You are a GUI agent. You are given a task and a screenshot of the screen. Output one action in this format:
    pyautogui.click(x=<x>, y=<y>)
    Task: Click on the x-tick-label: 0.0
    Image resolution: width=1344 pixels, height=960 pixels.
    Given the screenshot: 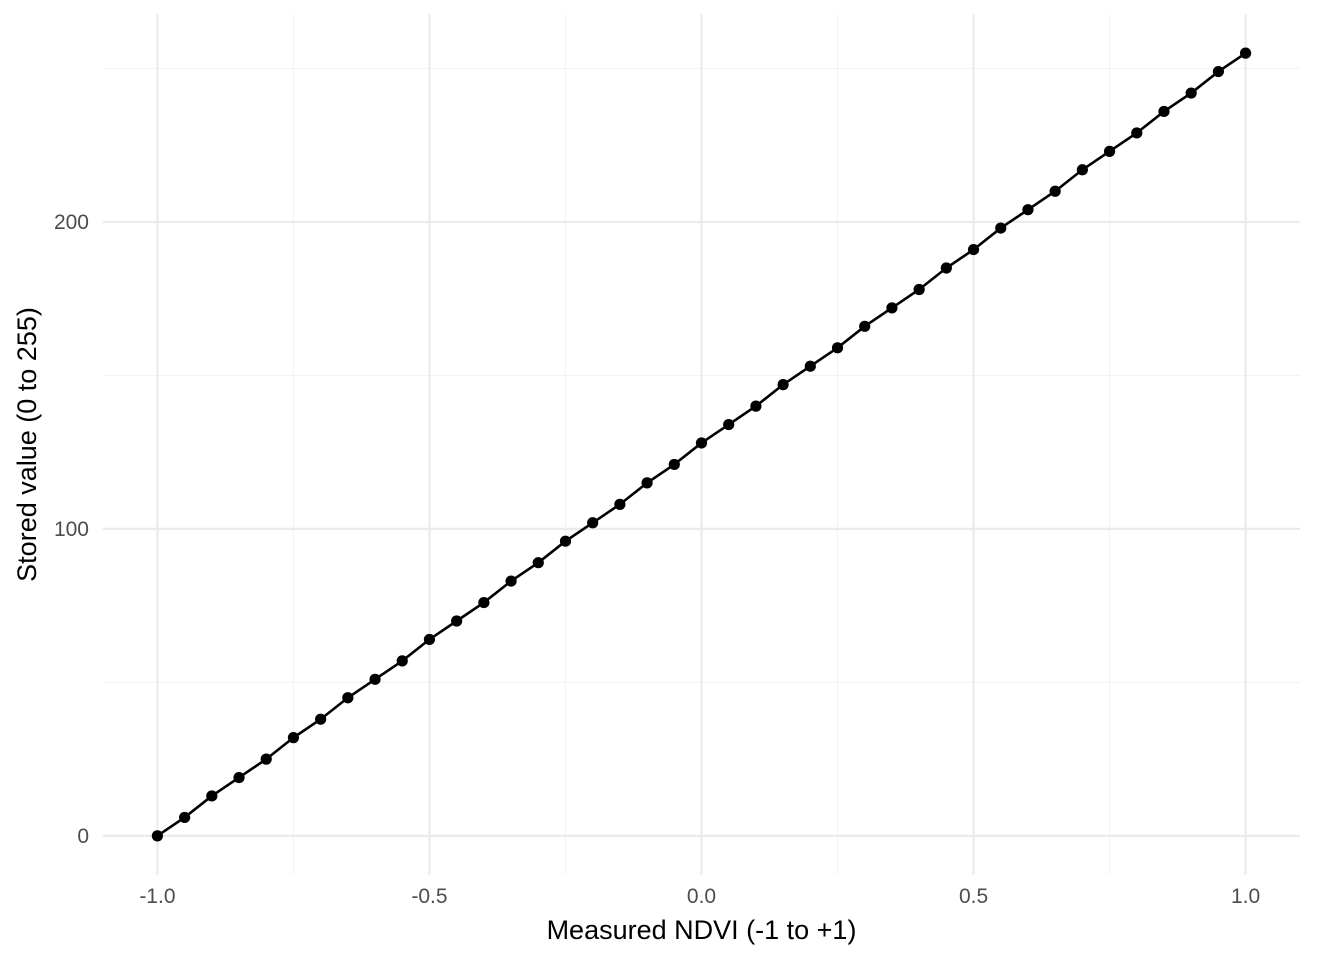 What is the action you would take?
    pyautogui.click(x=701, y=896)
    